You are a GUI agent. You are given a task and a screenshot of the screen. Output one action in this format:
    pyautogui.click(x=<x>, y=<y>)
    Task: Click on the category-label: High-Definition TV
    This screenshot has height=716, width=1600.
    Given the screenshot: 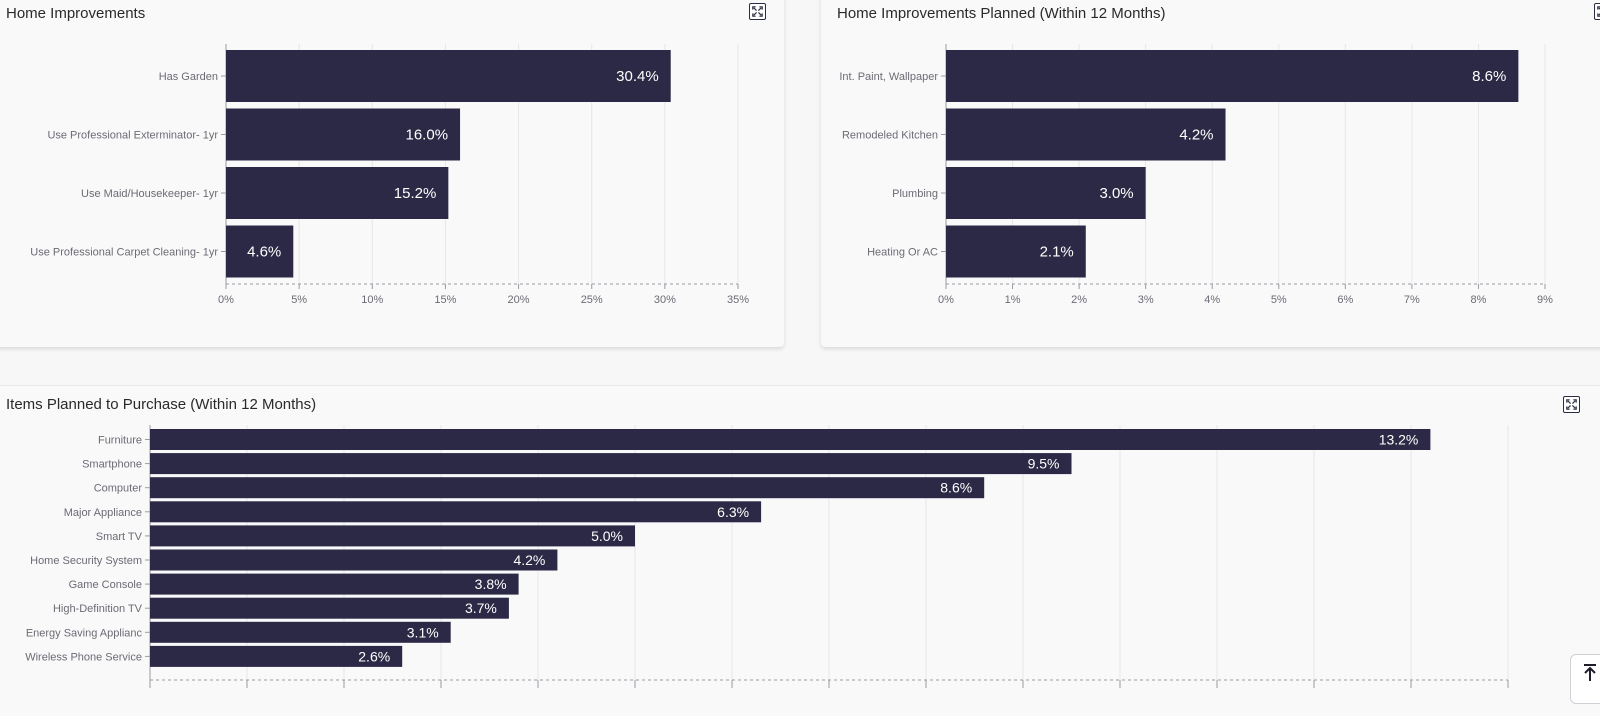 What is the action you would take?
    pyautogui.click(x=98, y=609)
    